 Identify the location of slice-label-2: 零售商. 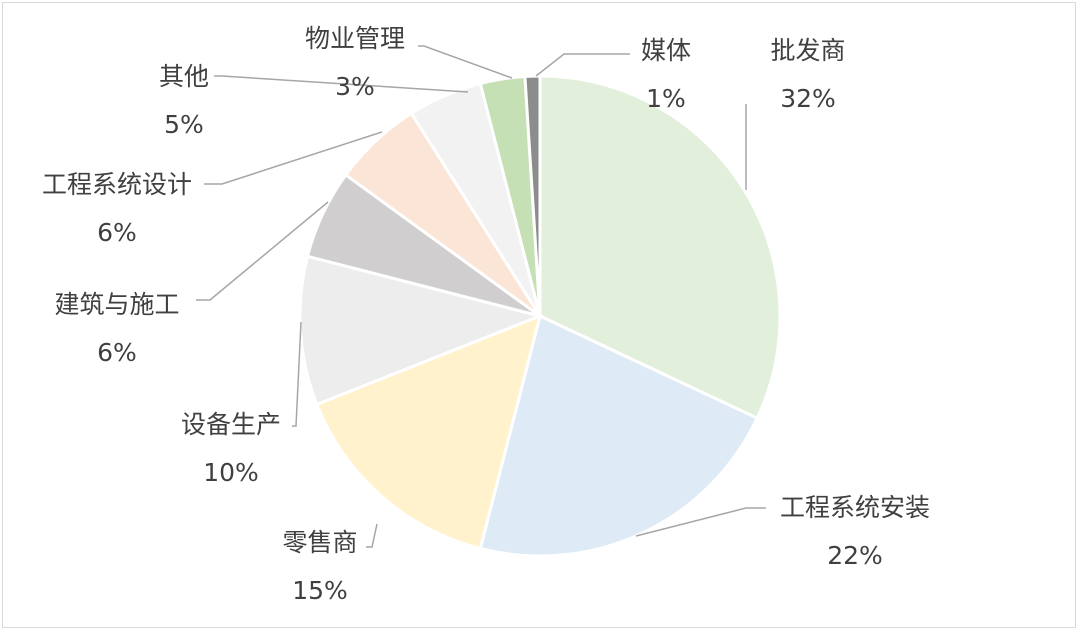
(319, 542).